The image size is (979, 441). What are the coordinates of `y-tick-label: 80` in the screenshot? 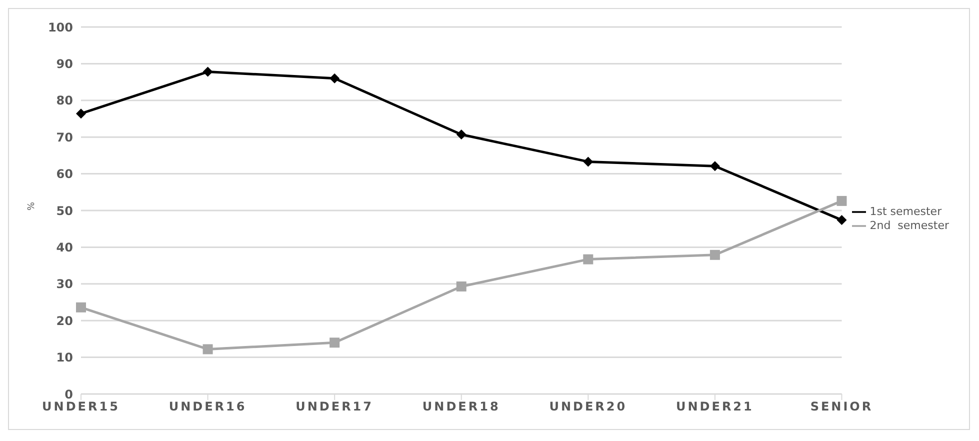 It's located at (64, 101).